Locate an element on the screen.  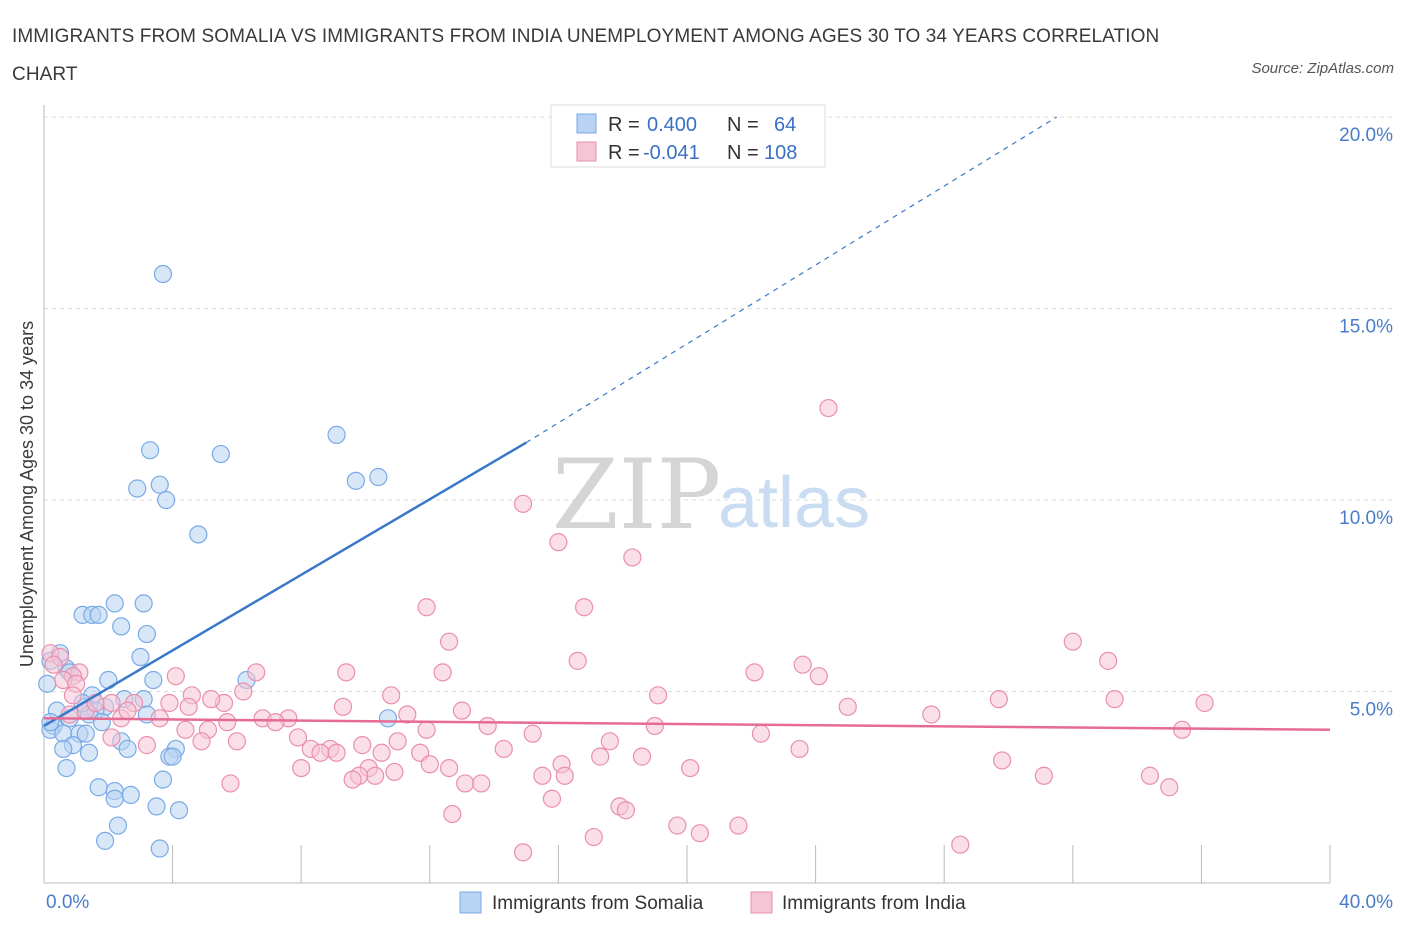
y-axis-label: Unemployment Among Ages 30 to 34 years is located at coordinates (27, 494).